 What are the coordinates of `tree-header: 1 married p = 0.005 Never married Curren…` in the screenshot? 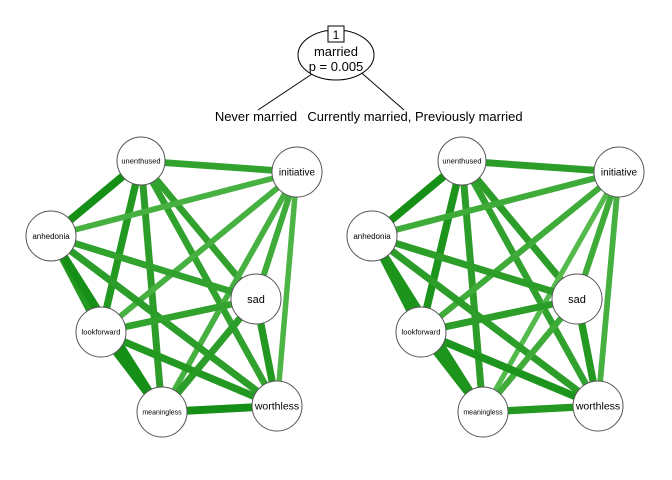 It's located at (369, 74).